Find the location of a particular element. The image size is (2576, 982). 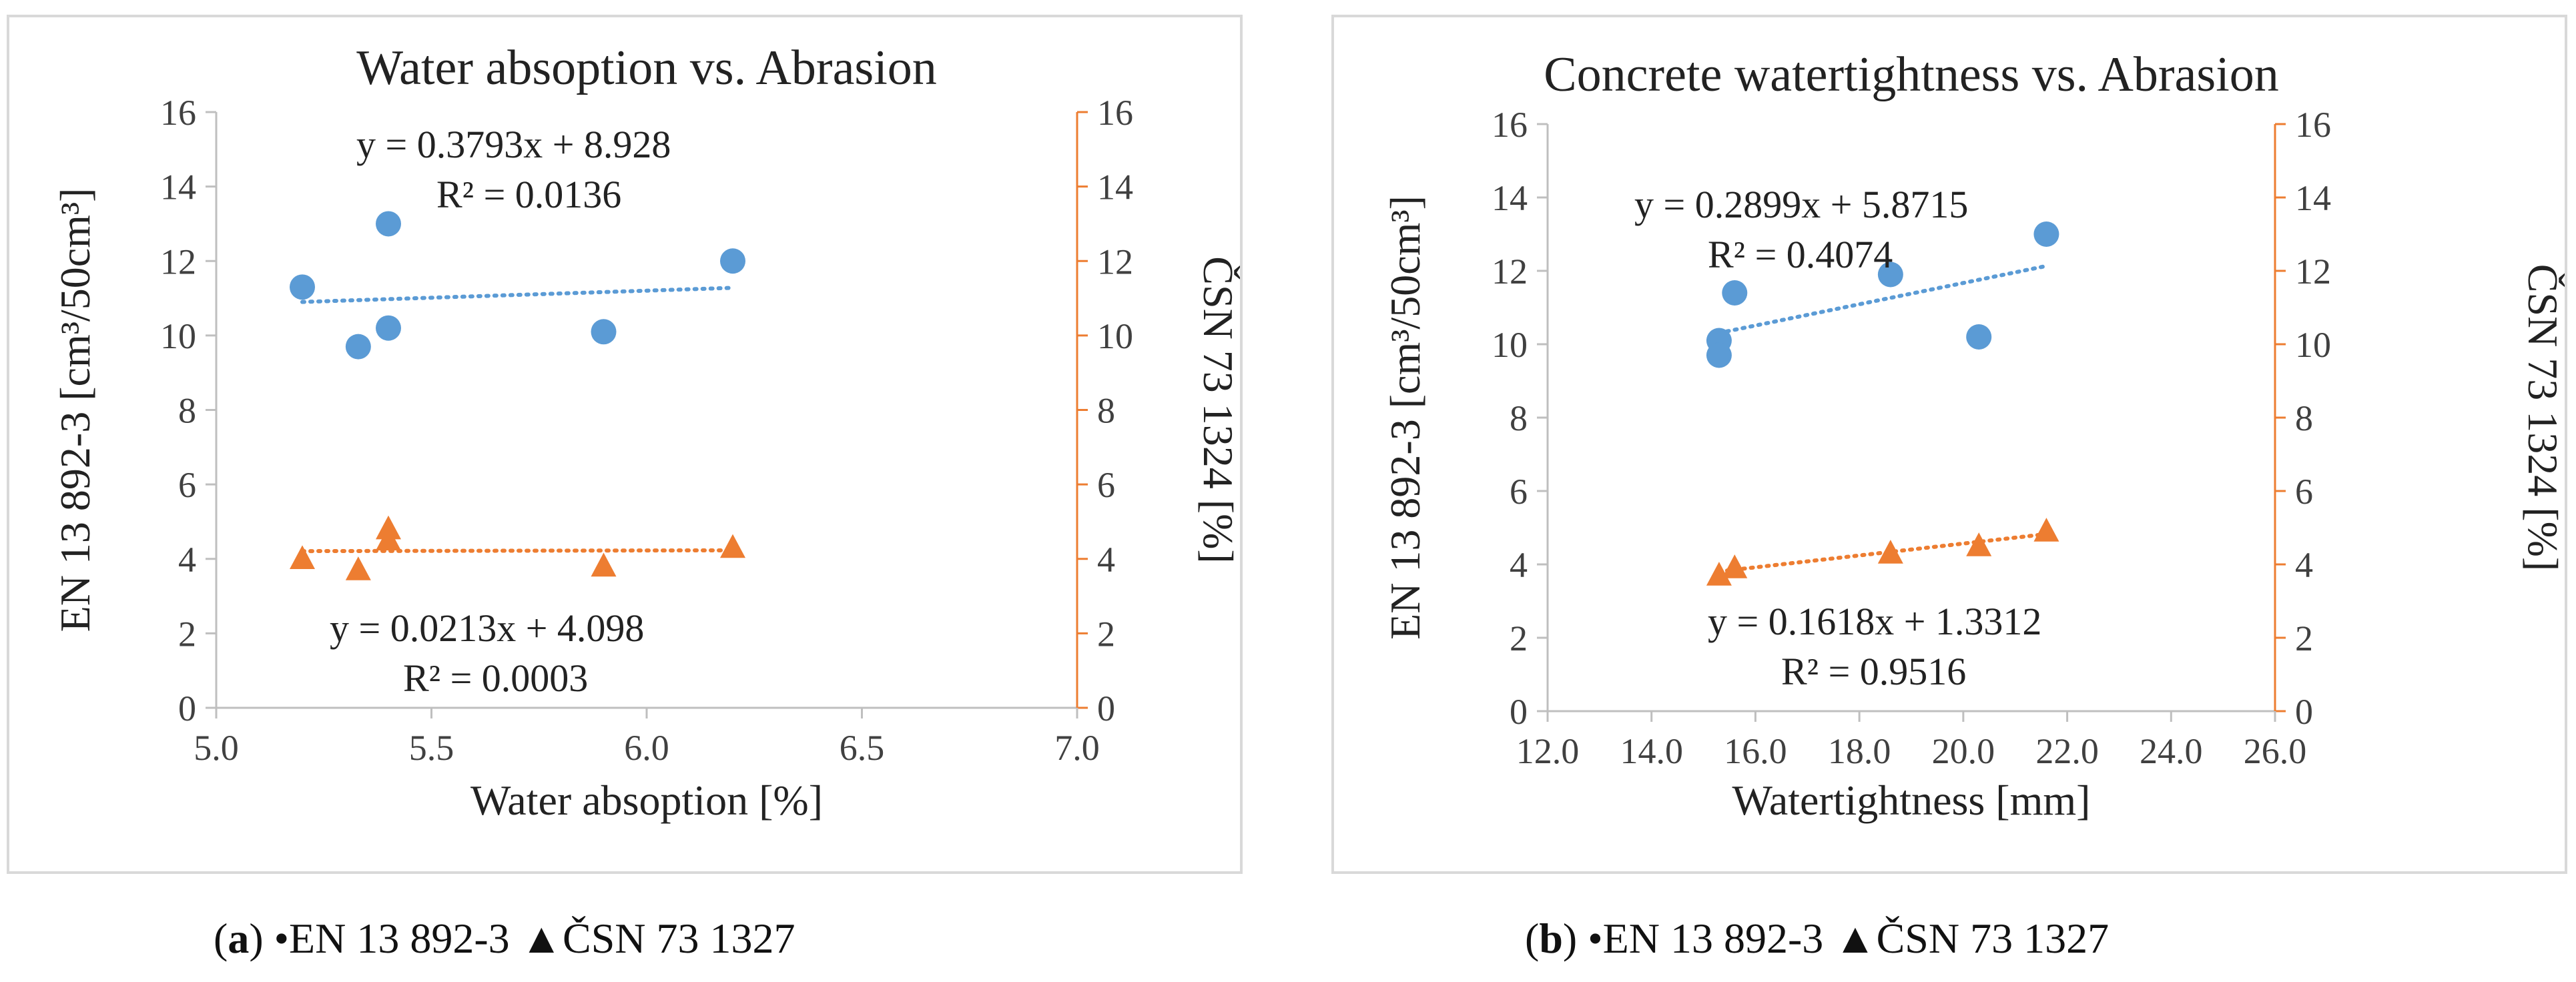

chart-b-ytick-right: 16 is located at coordinates (2313, 125).